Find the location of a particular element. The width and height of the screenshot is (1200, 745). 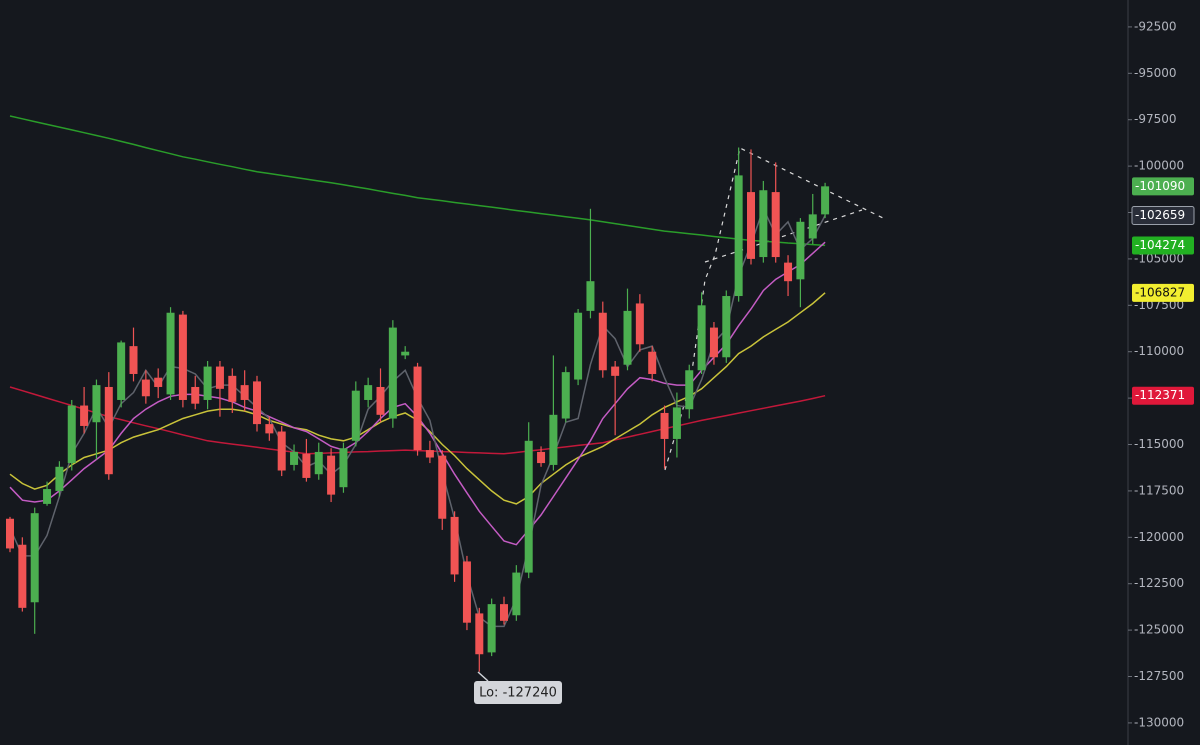

y-tick-label: -117500 is located at coordinates (1159, 490).